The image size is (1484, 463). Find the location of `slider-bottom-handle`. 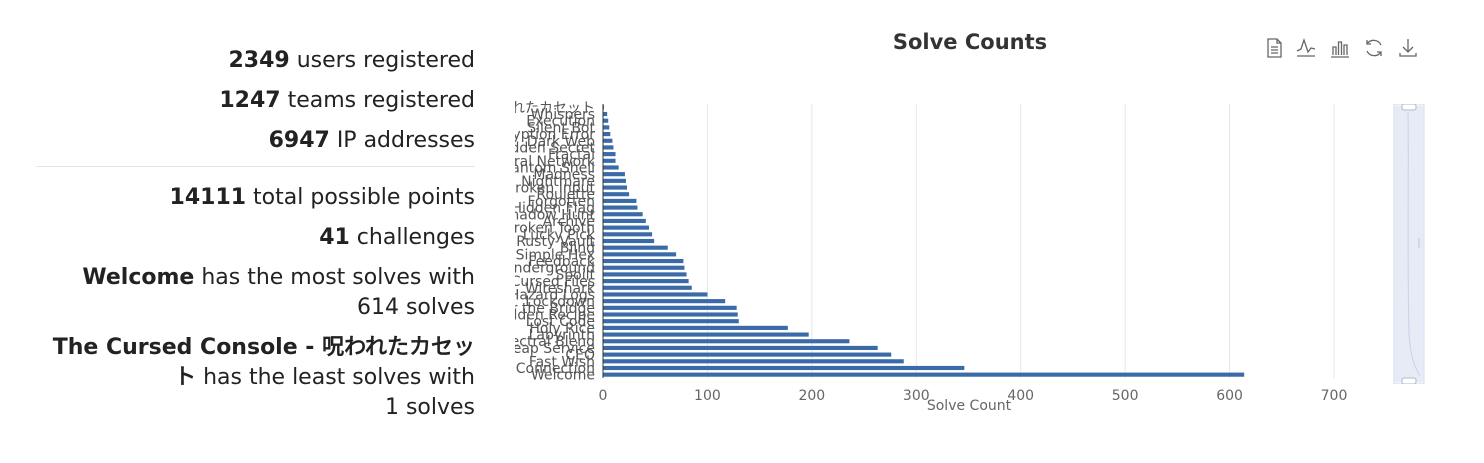

slider-bottom-handle is located at coordinates (1409, 381).